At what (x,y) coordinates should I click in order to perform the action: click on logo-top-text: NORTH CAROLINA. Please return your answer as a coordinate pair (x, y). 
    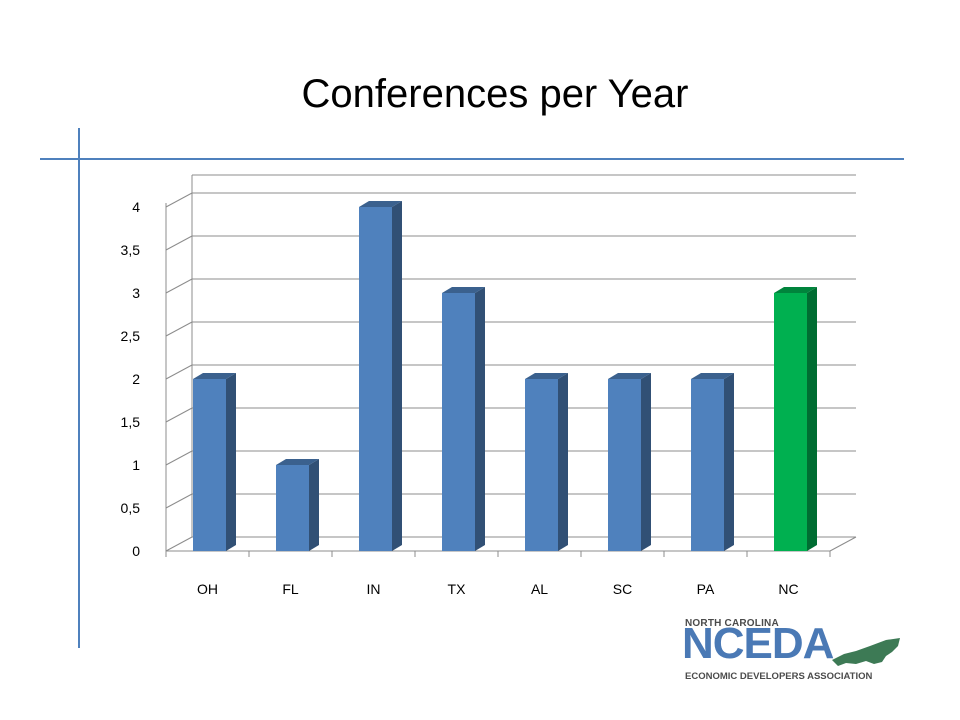
    Looking at the image, I should click on (732, 623).